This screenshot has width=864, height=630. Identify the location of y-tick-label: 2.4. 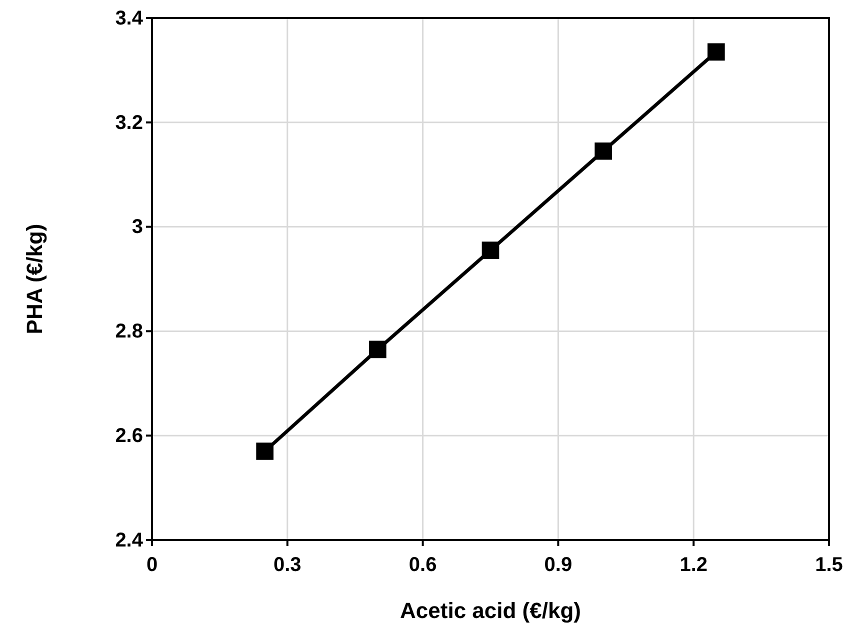
(129, 540).